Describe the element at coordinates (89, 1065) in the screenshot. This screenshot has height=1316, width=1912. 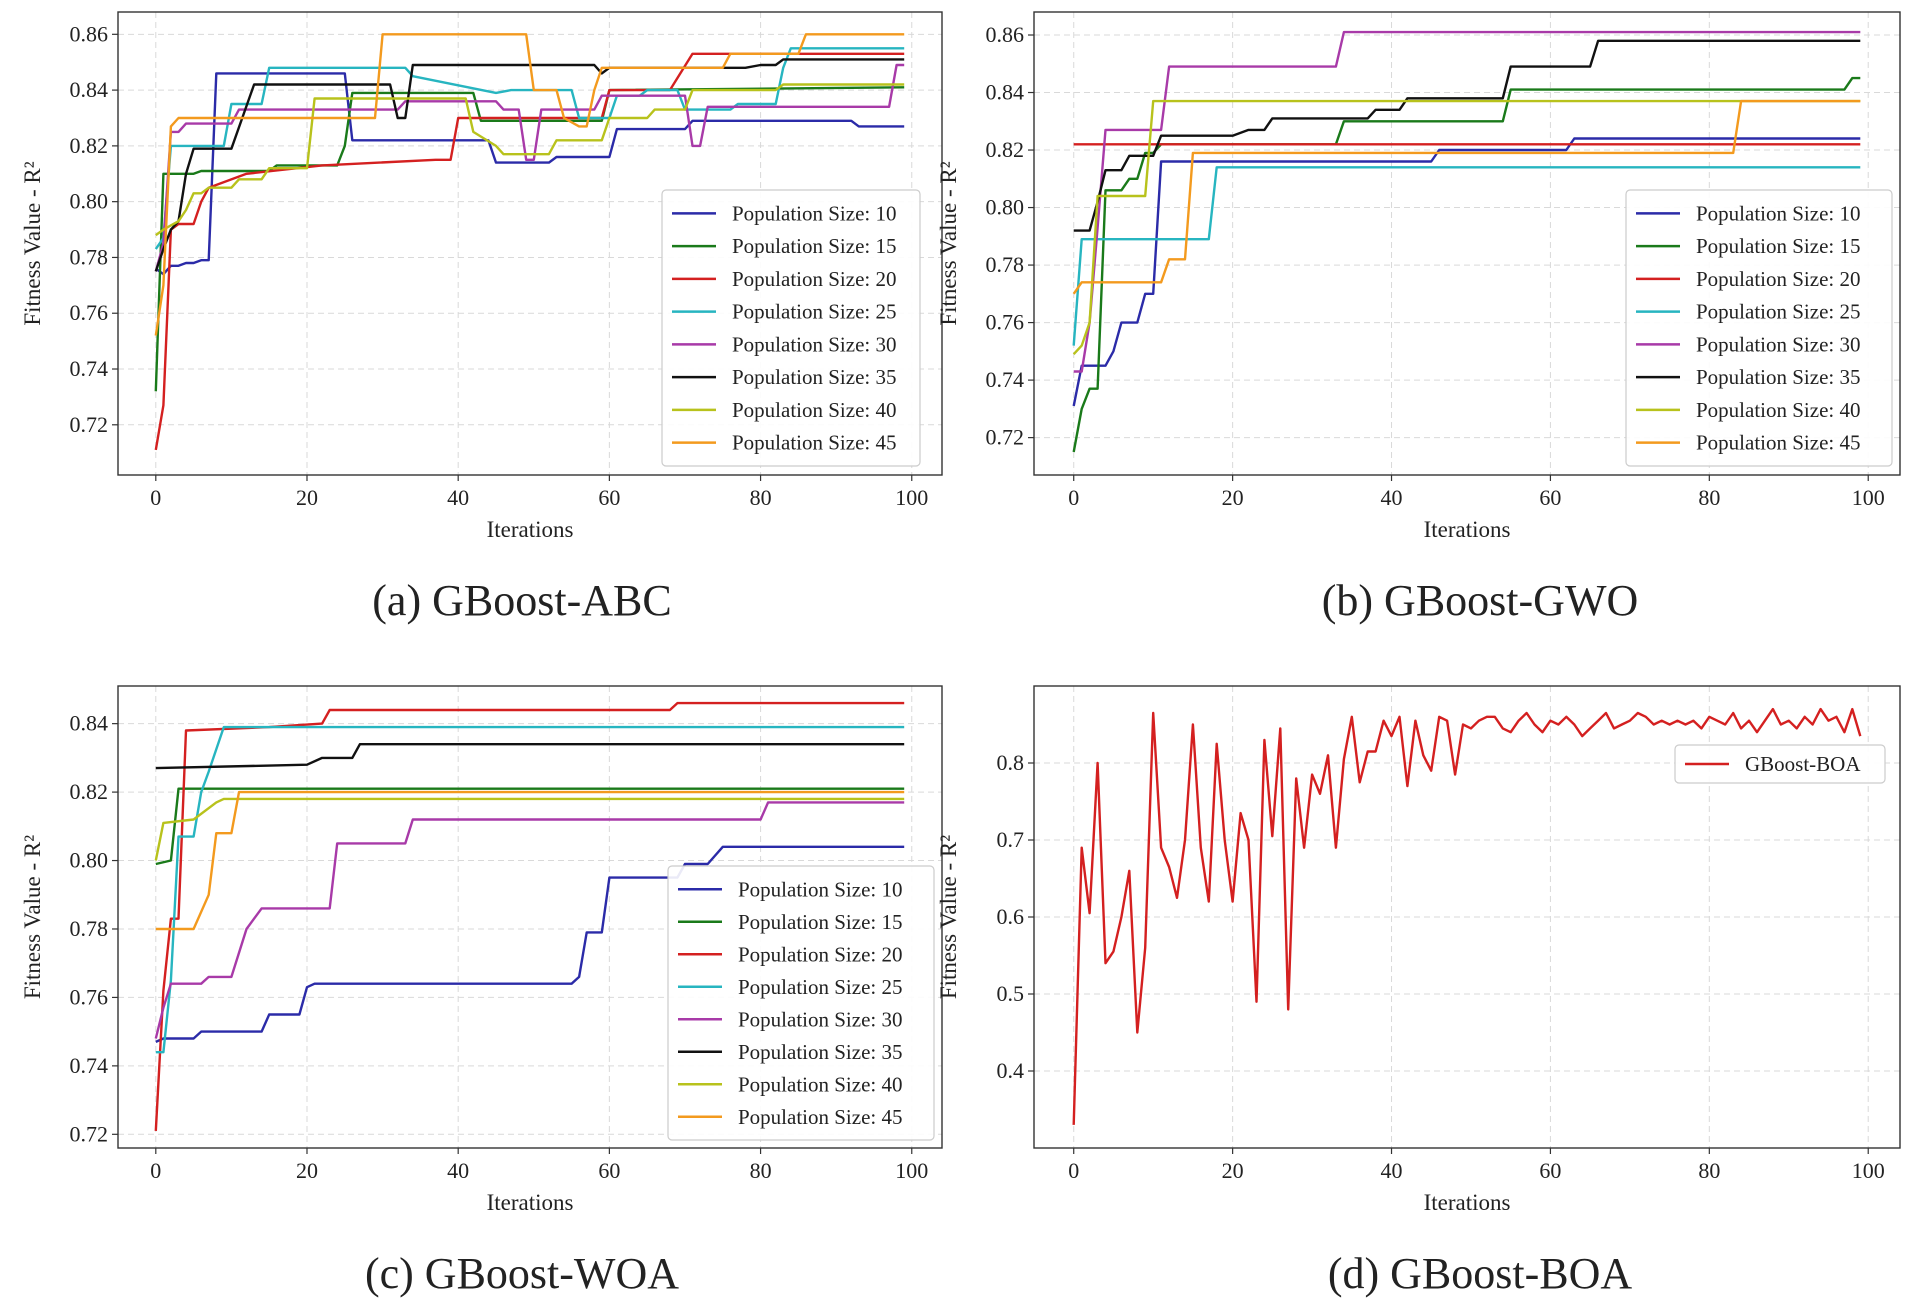
I see `y-tick-label: 0.74` at that location.